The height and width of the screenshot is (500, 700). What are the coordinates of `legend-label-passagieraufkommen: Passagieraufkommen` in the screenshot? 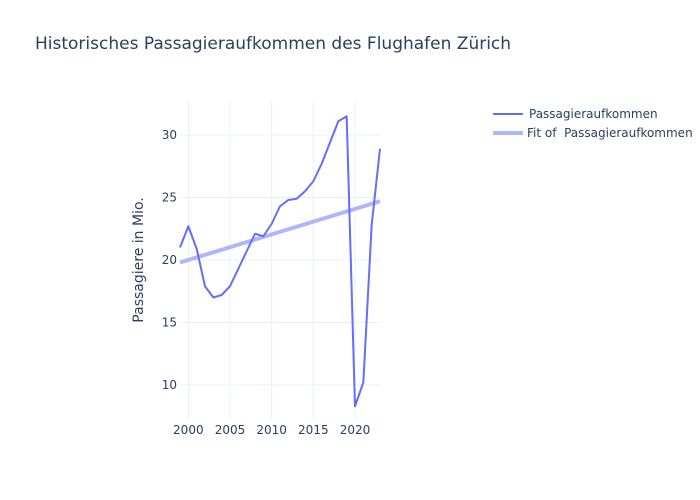 It's located at (593, 114).